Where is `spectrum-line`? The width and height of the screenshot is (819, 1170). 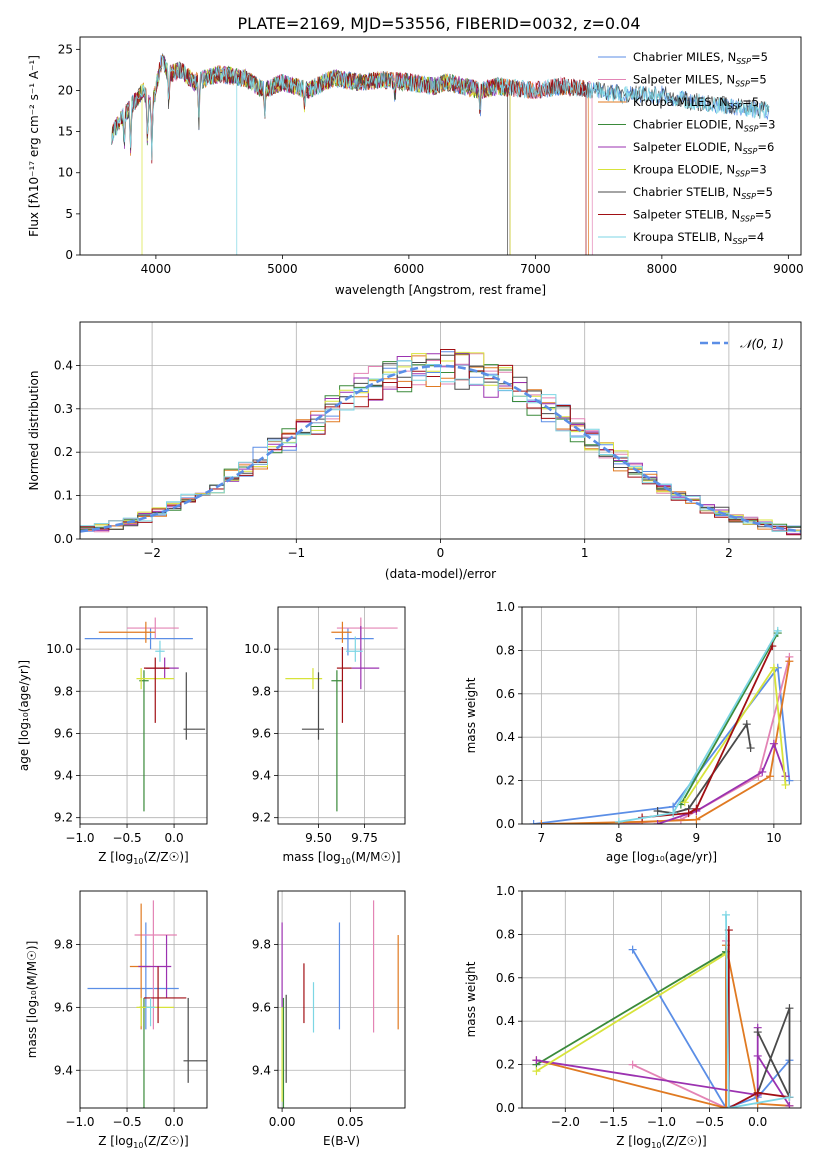
spectrum-line is located at coordinates (440, 155).